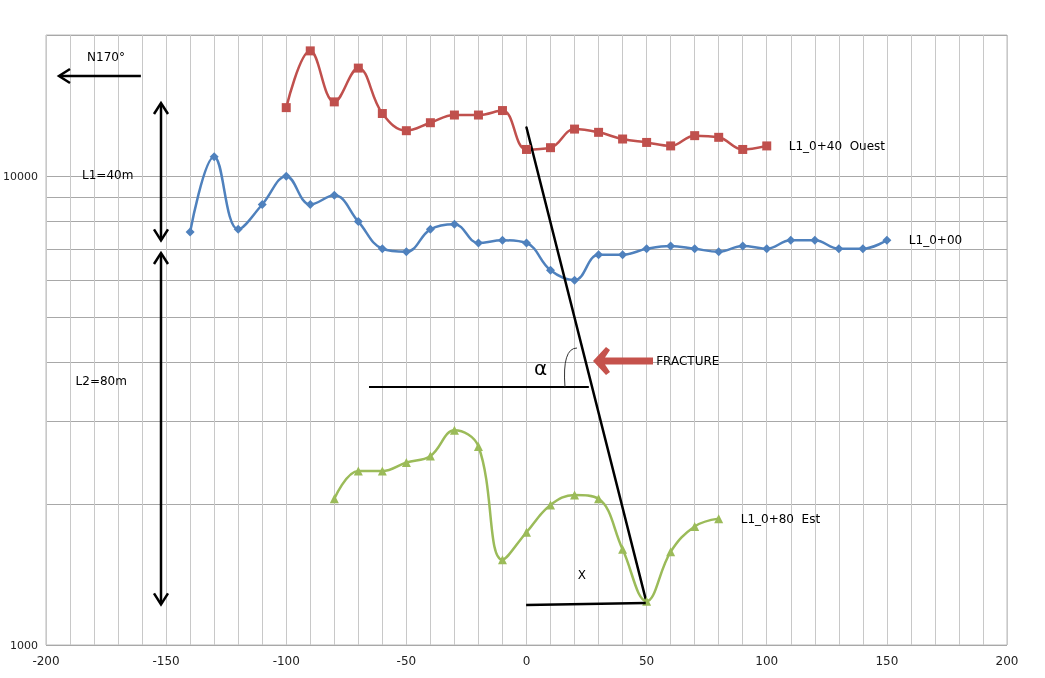 The image size is (1045, 678). What do you see at coordinates (935, 240) in the screenshot?
I see `series-label: L1_0+00` at bounding box center [935, 240].